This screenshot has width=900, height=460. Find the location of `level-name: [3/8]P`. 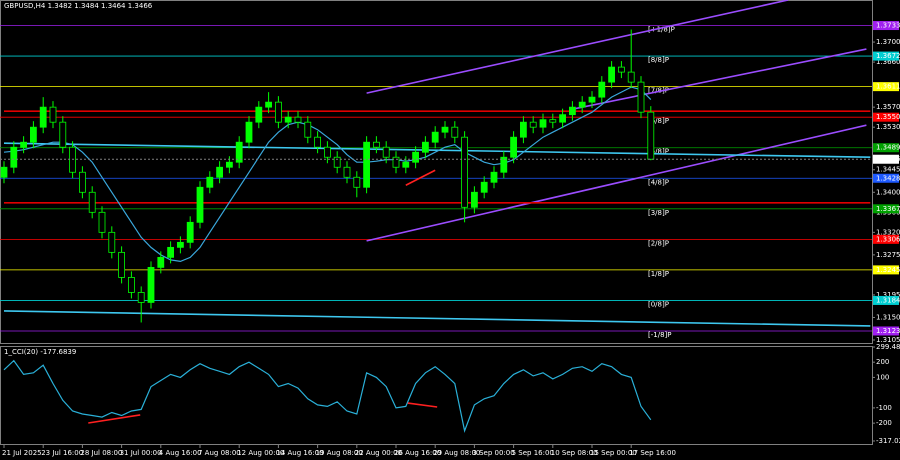

level-name: [3/8]P is located at coordinates (658, 213).